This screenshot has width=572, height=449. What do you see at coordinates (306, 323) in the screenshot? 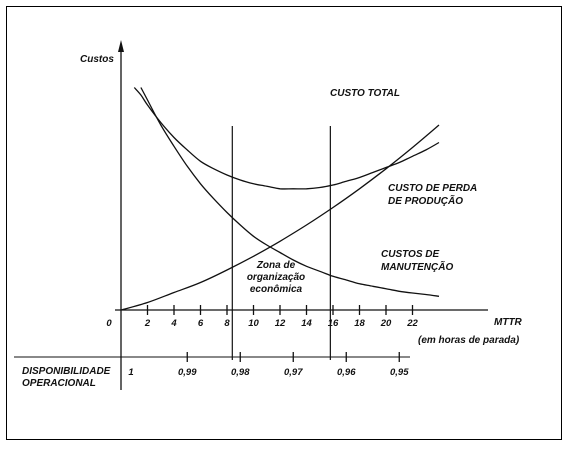
I see `x-tick-label-14: 14` at bounding box center [306, 323].